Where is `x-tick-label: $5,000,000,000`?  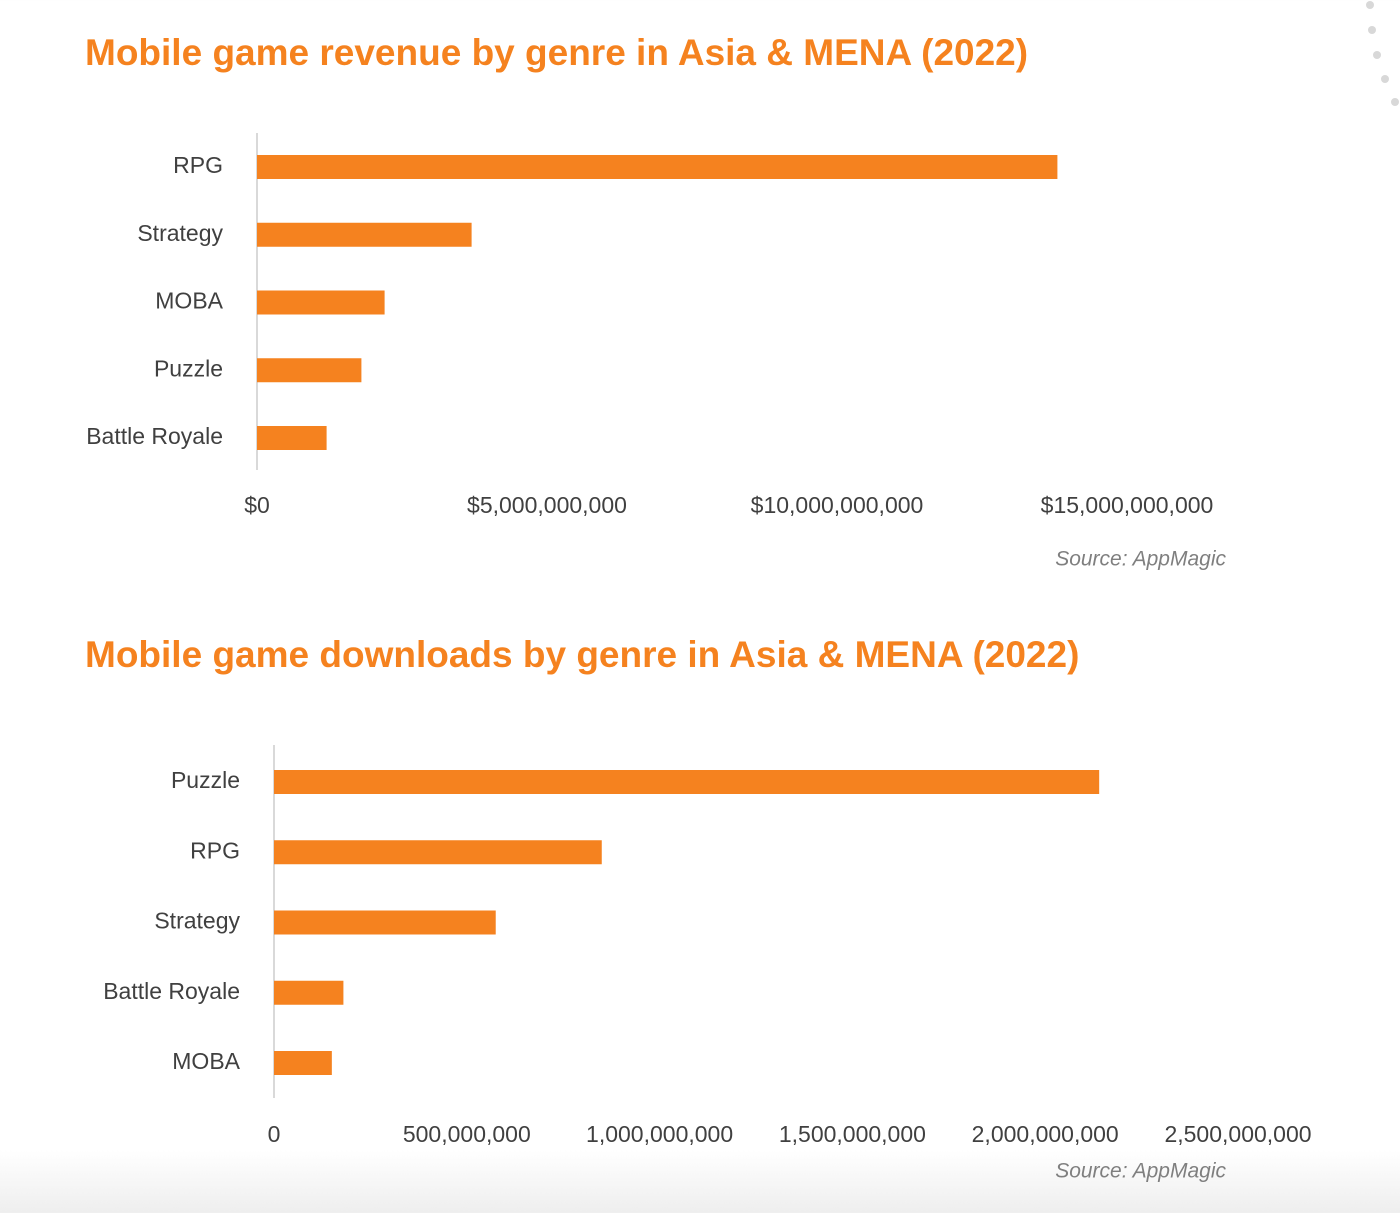 x-tick-label: $5,000,000,000 is located at coordinates (547, 505).